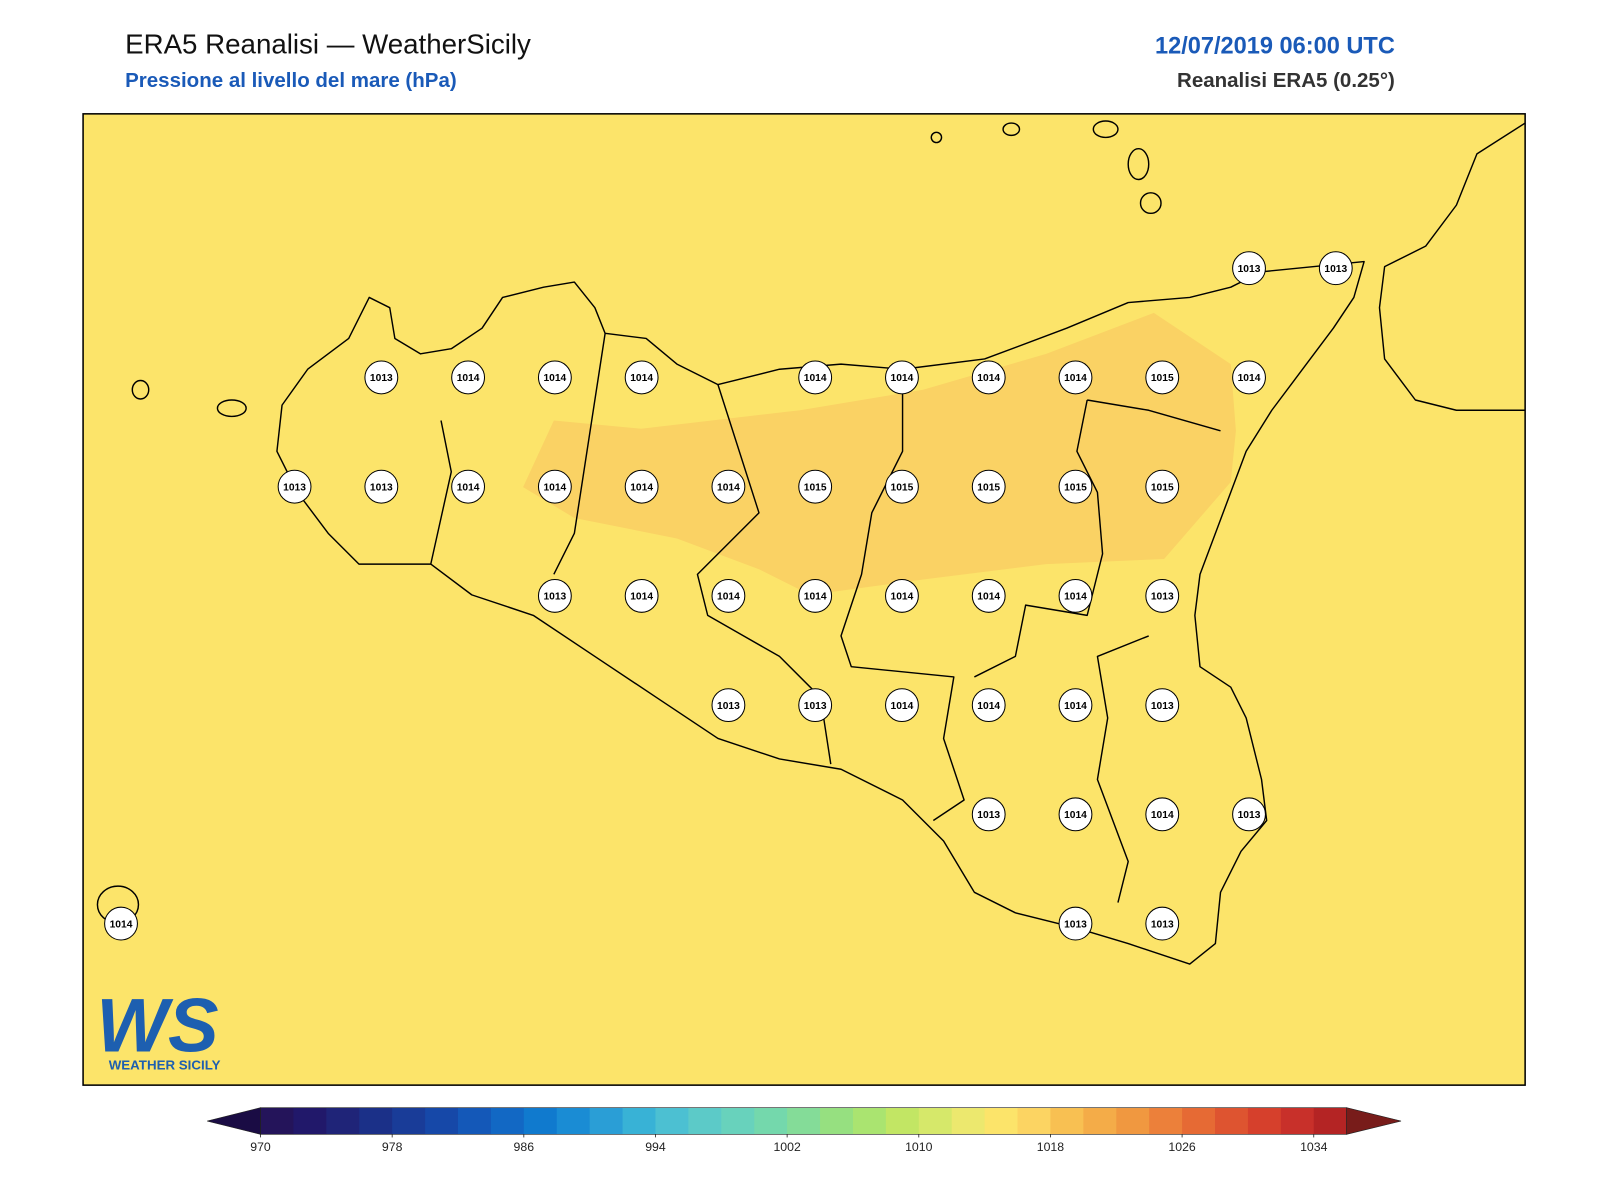 The image size is (1600, 1200). Describe the element at coordinates (328, 43) in the screenshot. I see `title: ERA5 Reanalisi — WeatherSicily` at that location.